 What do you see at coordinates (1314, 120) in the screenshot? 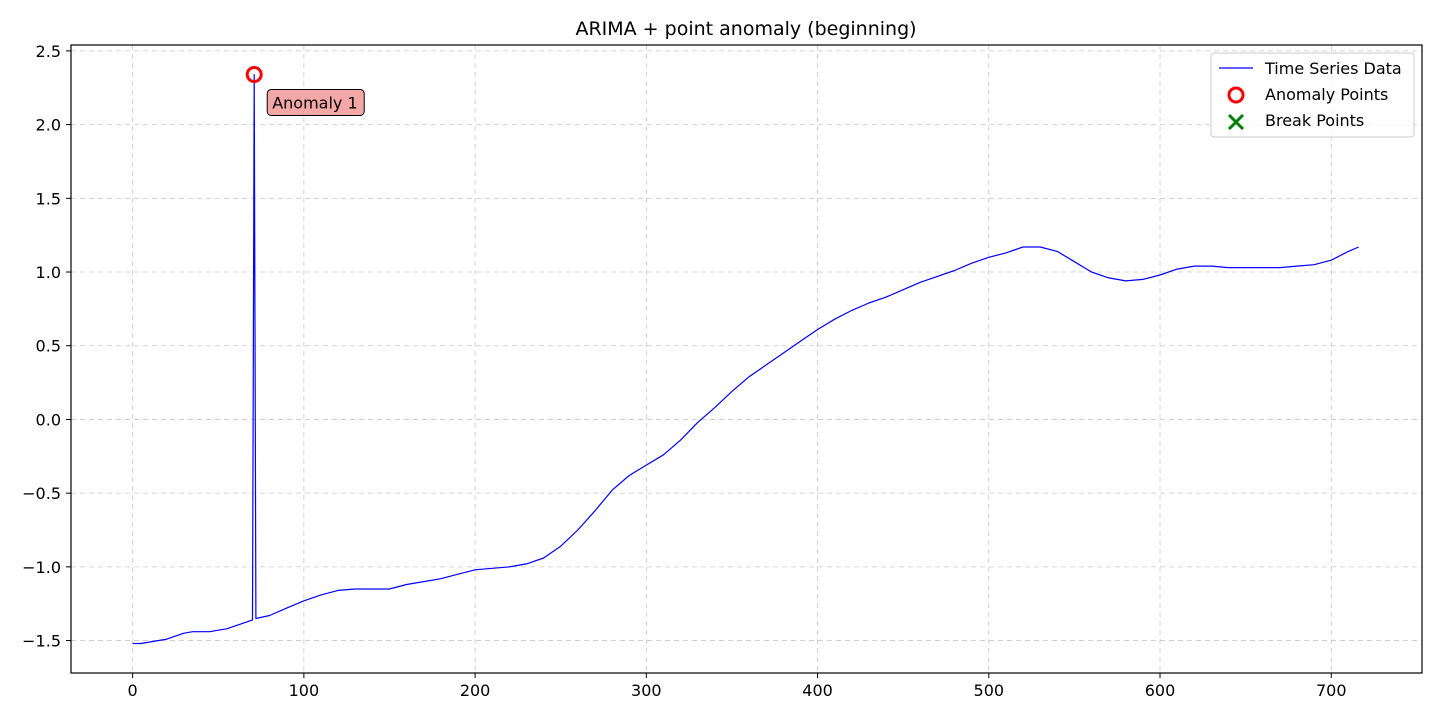
I see `legend-label-break: Break Points` at bounding box center [1314, 120].